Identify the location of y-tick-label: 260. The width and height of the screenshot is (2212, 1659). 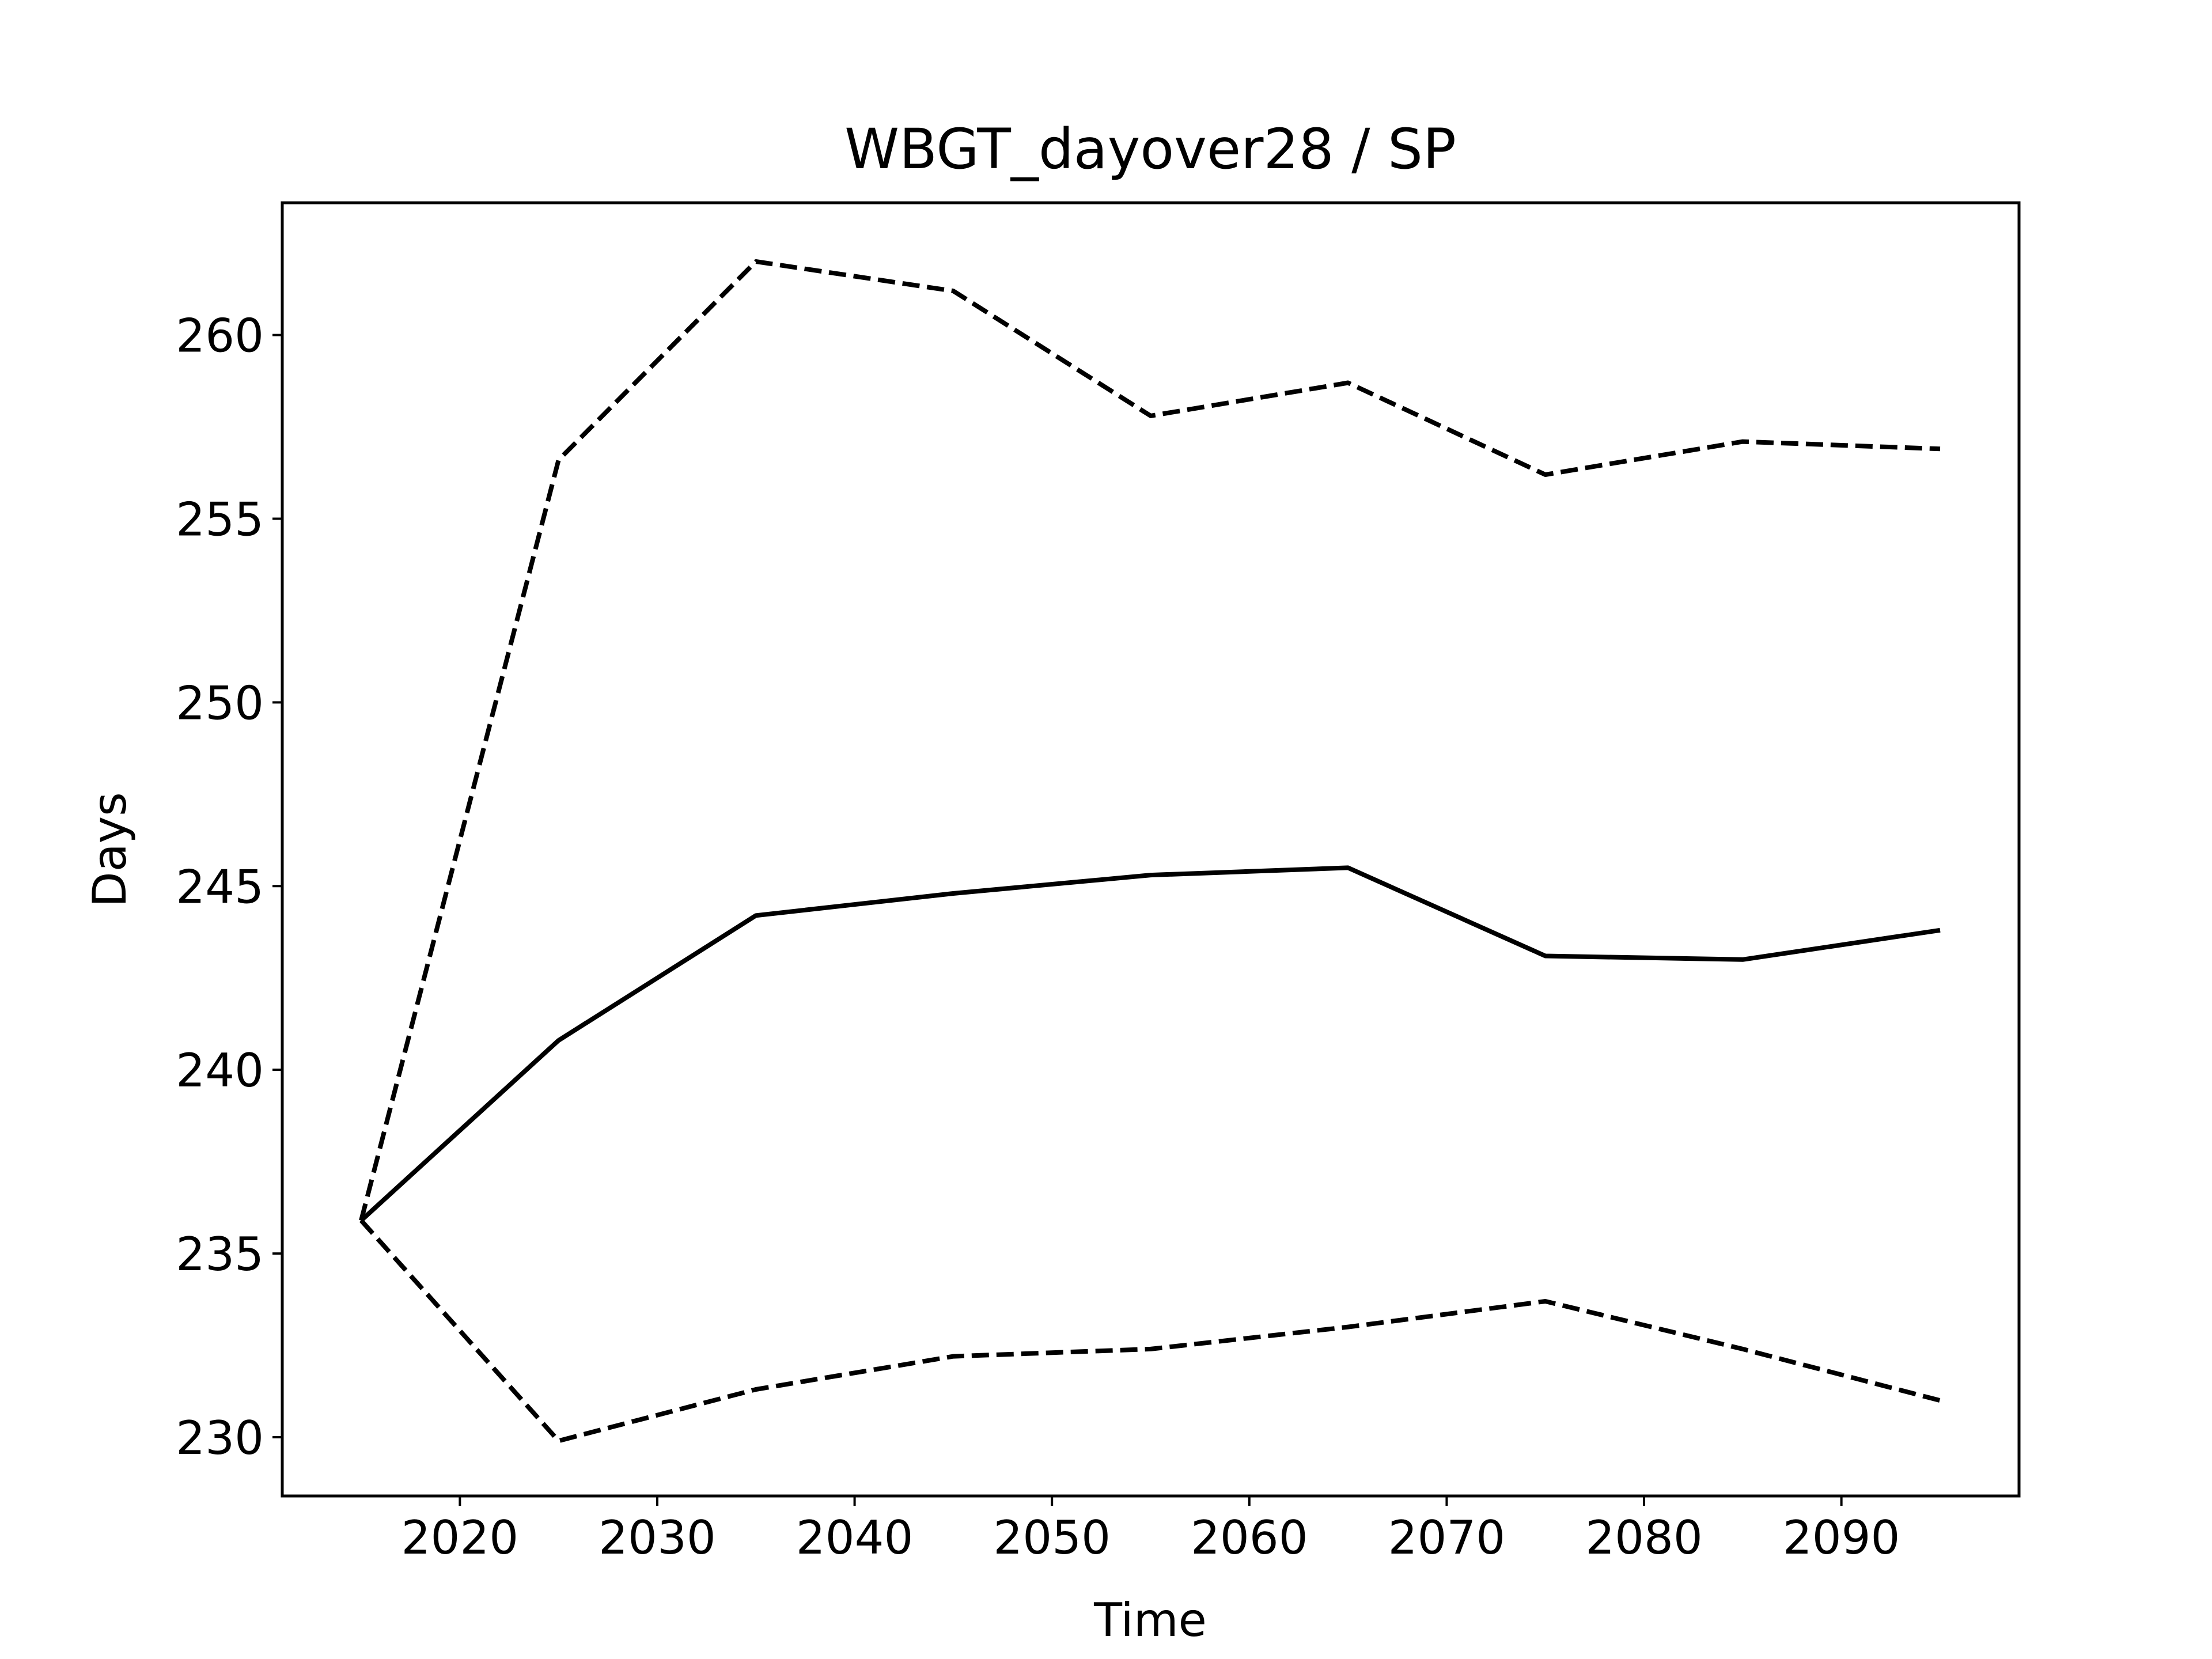
(220, 336).